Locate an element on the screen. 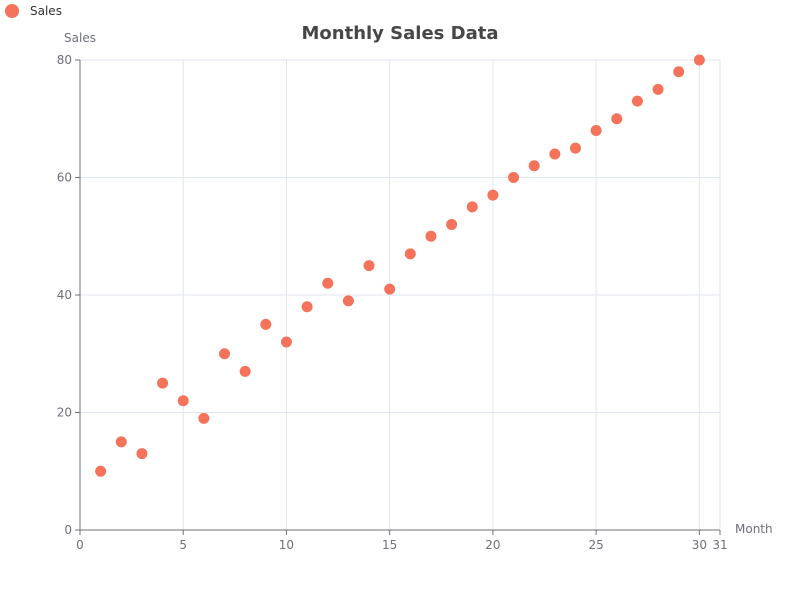 The image size is (800, 600). y-tick-label: 80 is located at coordinates (64, 60).